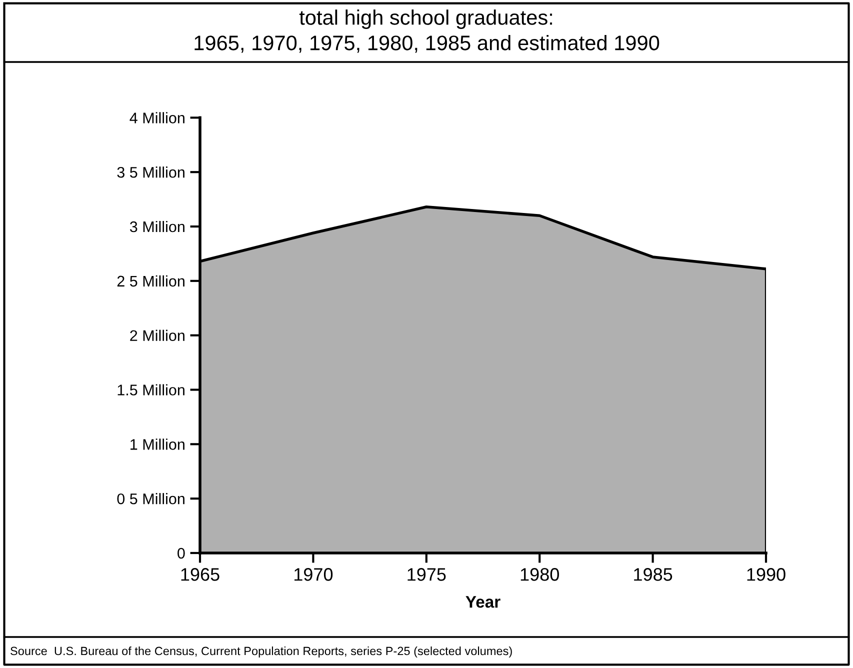 This screenshot has height=668, width=853. What do you see at coordinates (261, 652) in the screenshot?
I see `source-note: Source U.S. Bureau of the Census, Current Population Reports, series P-25 (selected volumes)` at bounding box center [261, 652].